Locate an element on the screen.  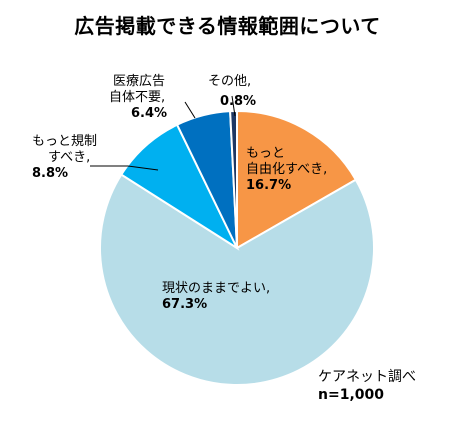
leader-lines is located at coordinates (163, 133).